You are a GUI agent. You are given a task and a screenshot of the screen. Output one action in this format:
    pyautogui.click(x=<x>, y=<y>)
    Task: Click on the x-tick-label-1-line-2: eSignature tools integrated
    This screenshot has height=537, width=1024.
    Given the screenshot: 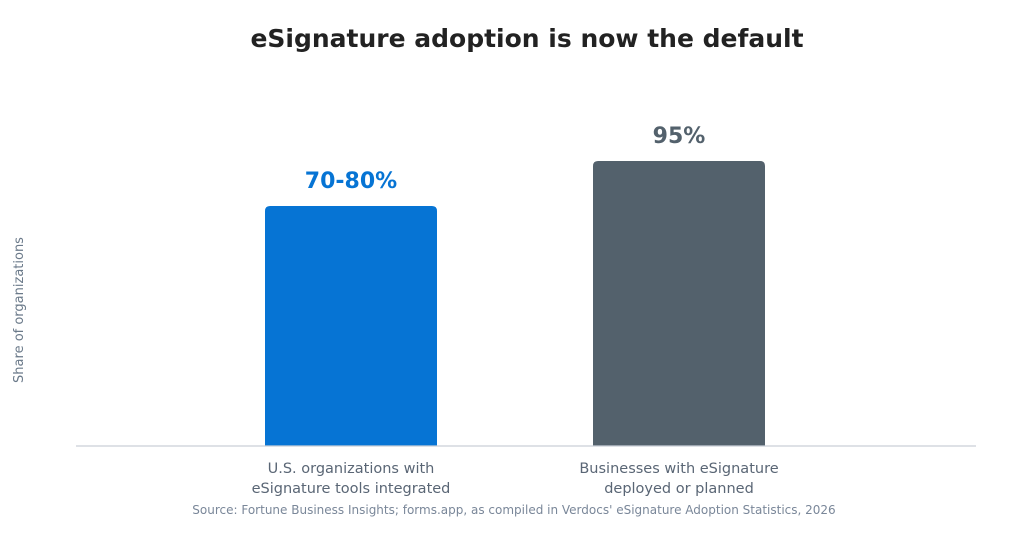 What is the action you would take?
    pyautogui.click(x=351, y=489)
    